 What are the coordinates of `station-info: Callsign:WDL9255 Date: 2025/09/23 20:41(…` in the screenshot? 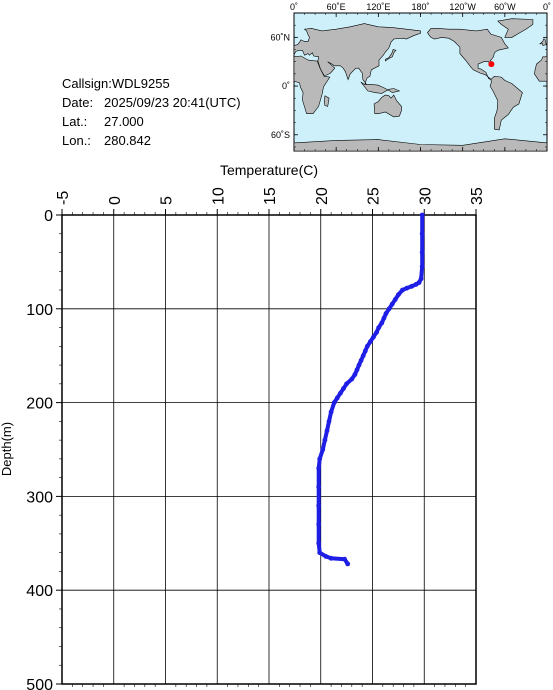 It's located at (151, 112).